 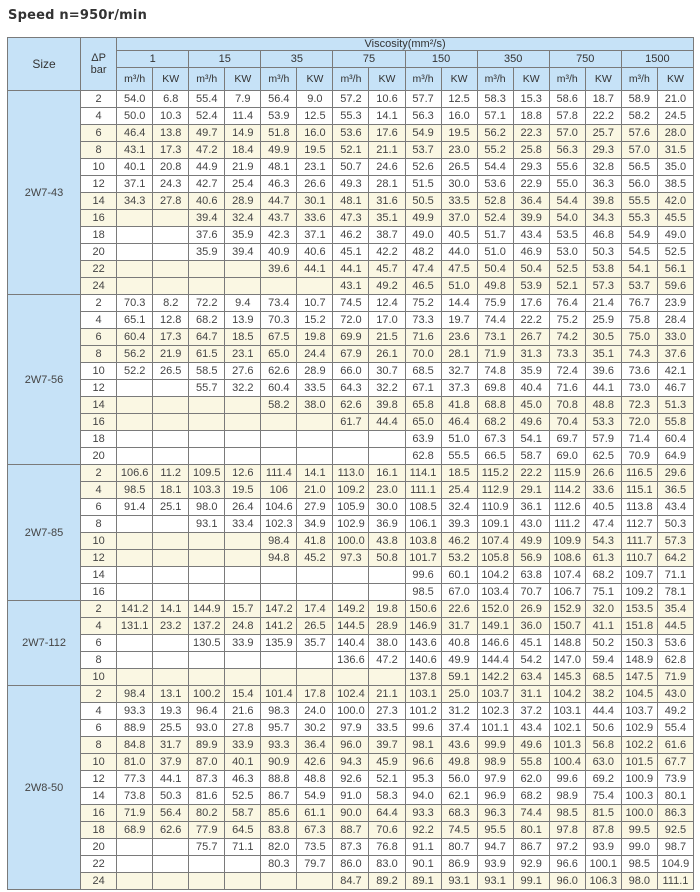 I want to click on flow-cell: 57.2, so click(x=351, y=99).